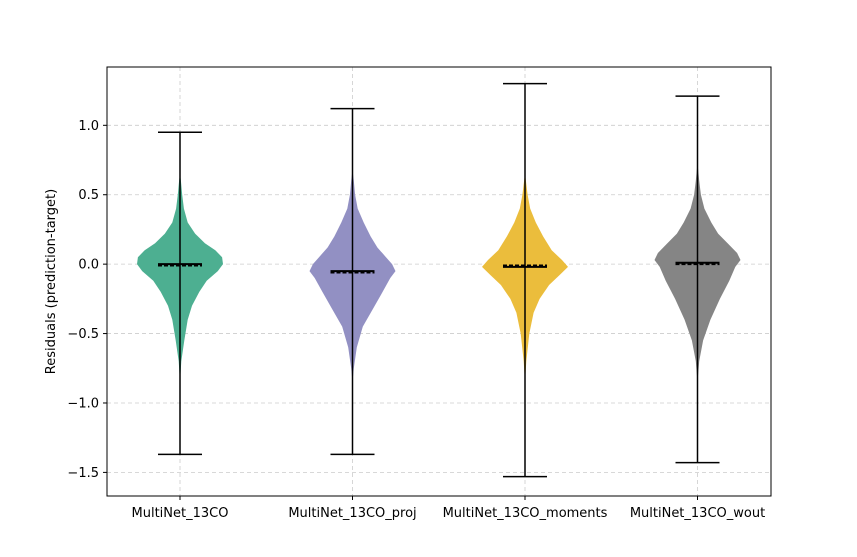 The image size is (857, 557). Describe the element at coordinates (83, 403) in the screenshot. I see `y-tick-label: −1.0` at that location.